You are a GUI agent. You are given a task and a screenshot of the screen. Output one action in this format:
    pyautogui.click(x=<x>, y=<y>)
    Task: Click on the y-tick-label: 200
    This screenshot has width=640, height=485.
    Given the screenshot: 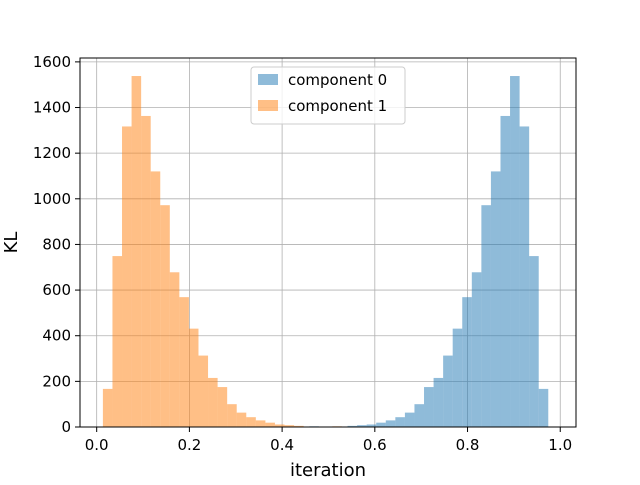 What is the action you would take?
    pyautogui.click(x=56, y=381)
    